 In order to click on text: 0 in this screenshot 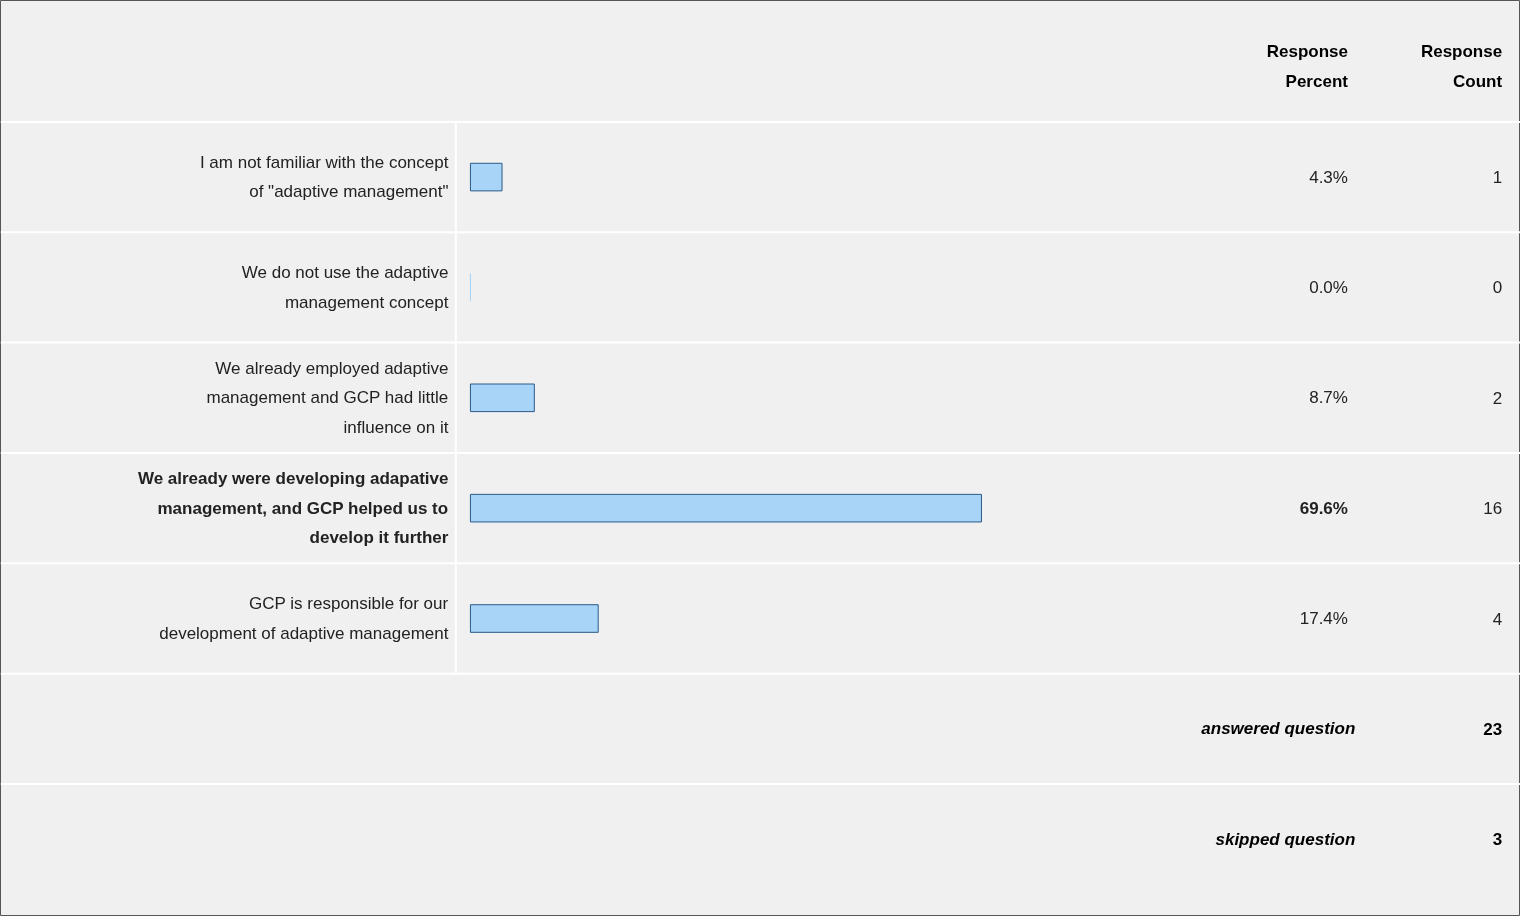, I will do `click(1497, 288)`.